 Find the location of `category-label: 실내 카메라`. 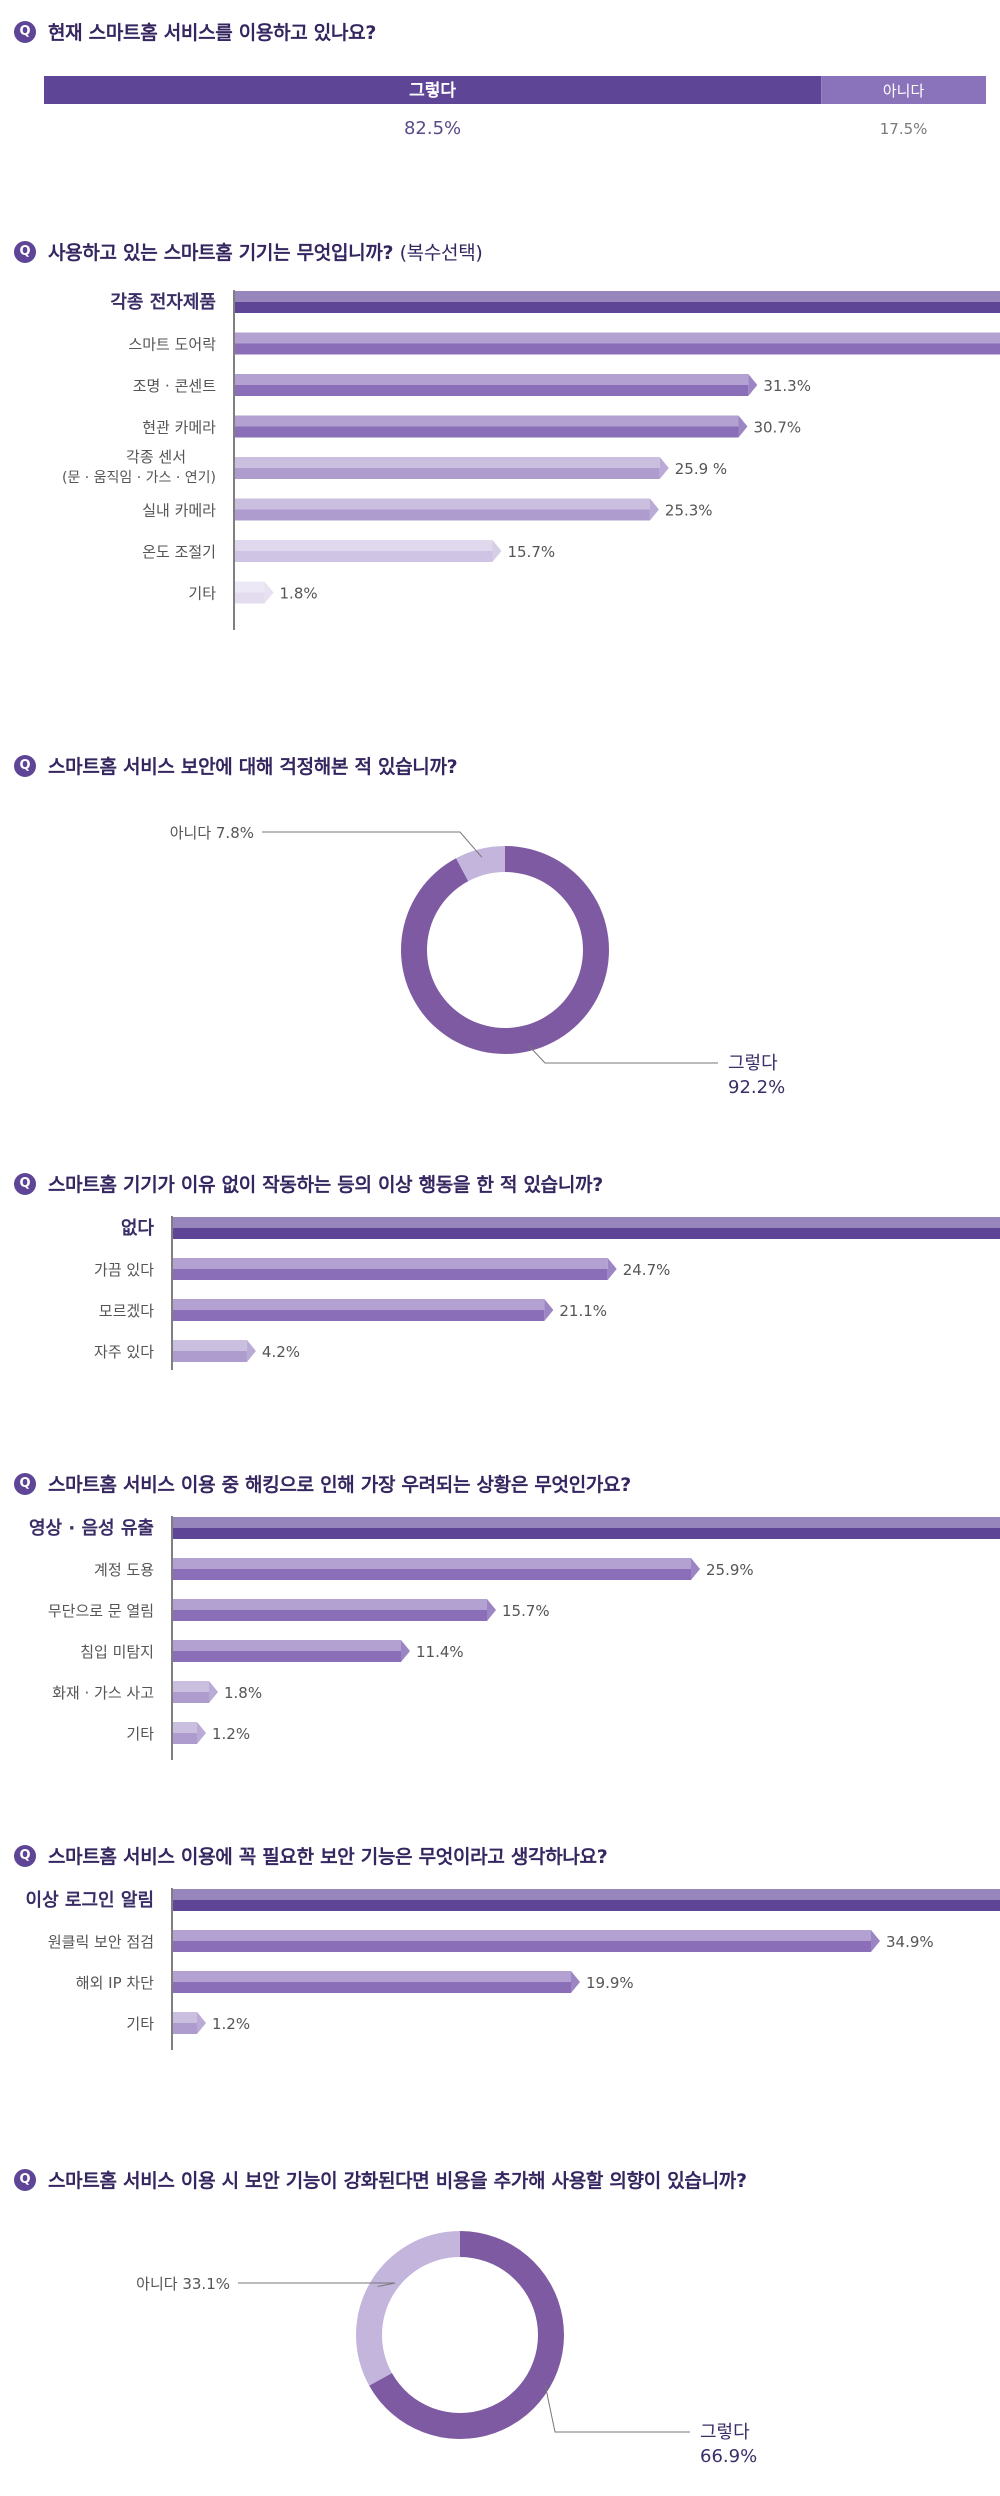

category-label: 실내 카메라 is located at coordinates (179, 511).